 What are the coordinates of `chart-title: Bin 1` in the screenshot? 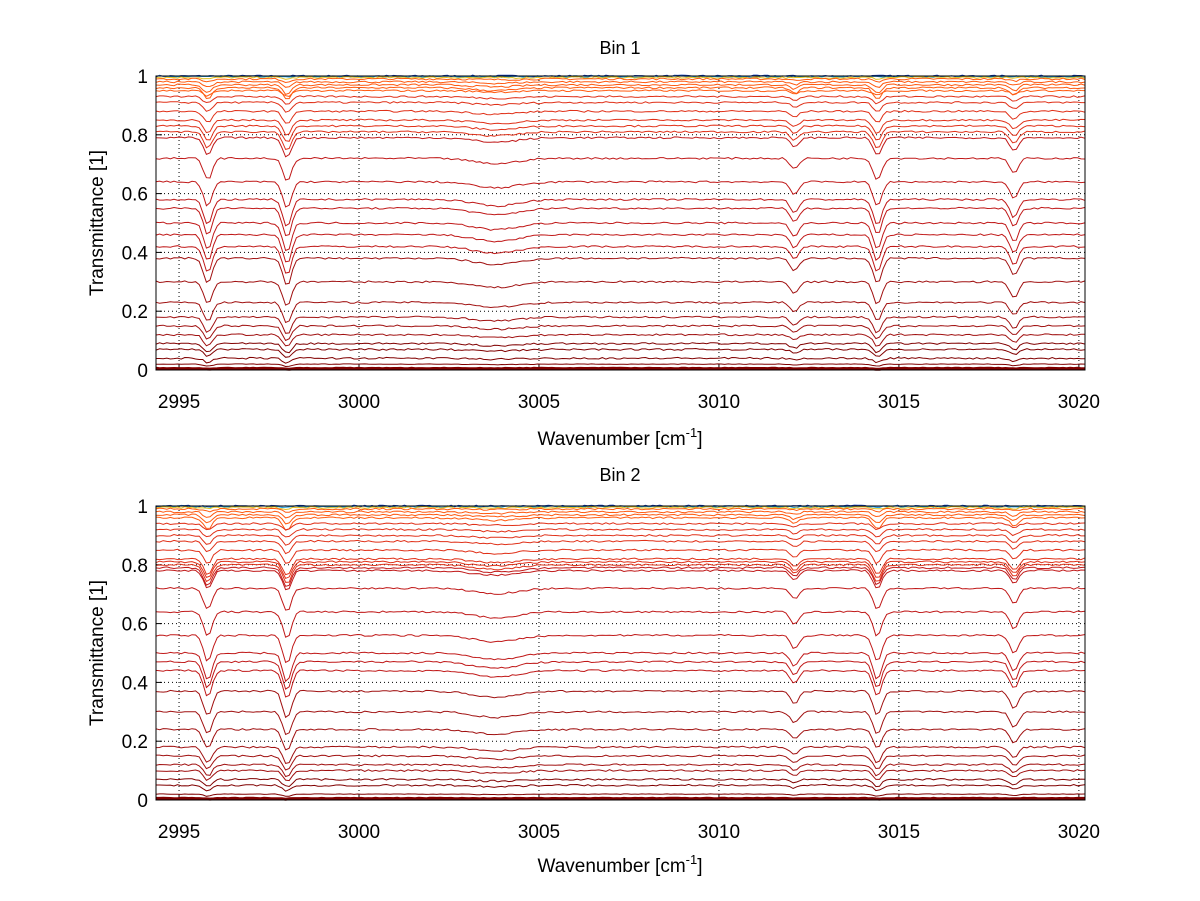 It's located at (619, 48).